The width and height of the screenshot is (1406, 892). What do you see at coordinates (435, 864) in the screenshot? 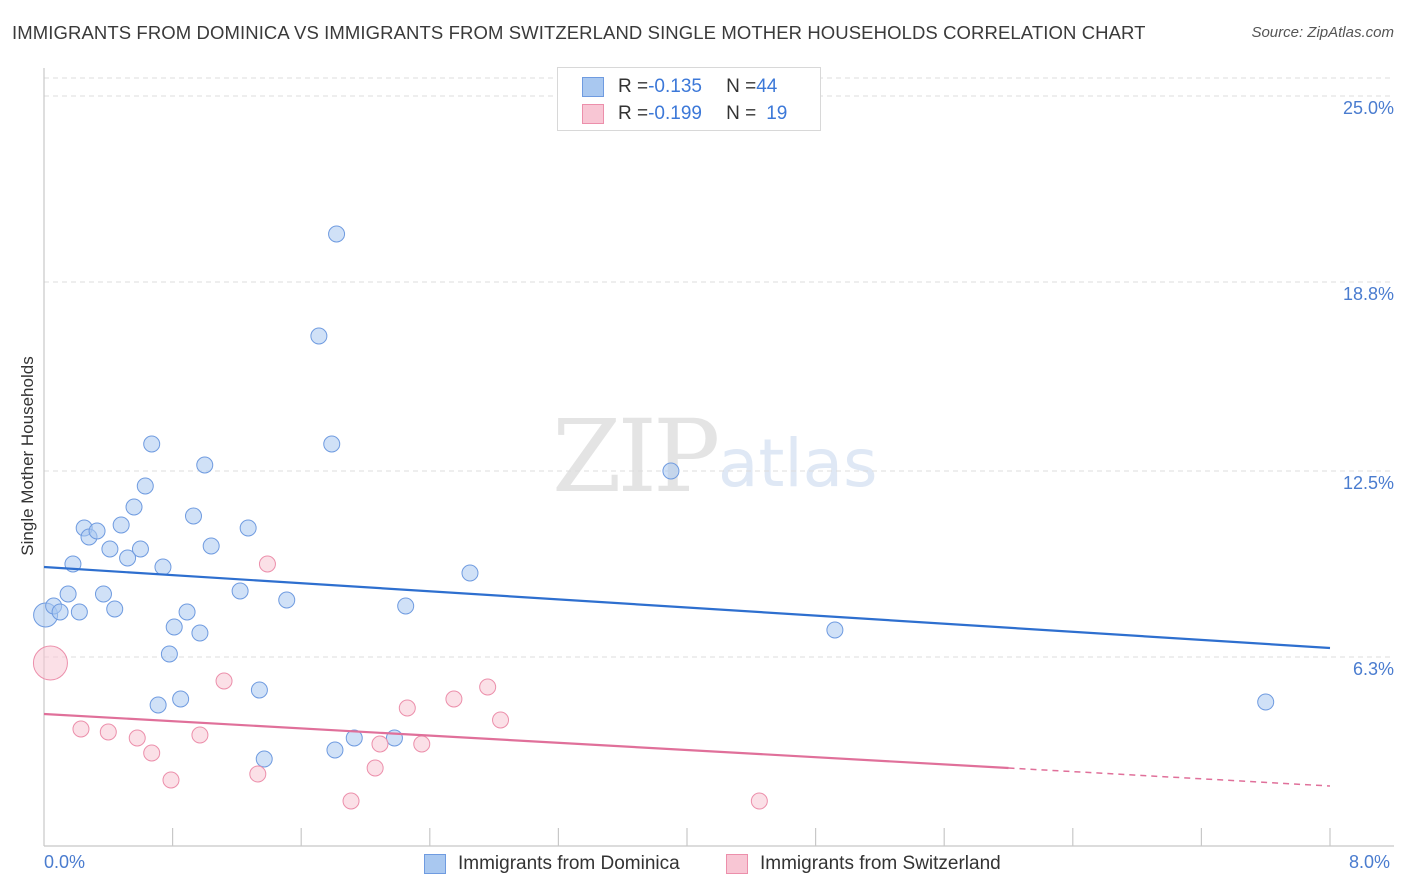
I see `legend-swatch-dominica` at bounding box center [435, 864].